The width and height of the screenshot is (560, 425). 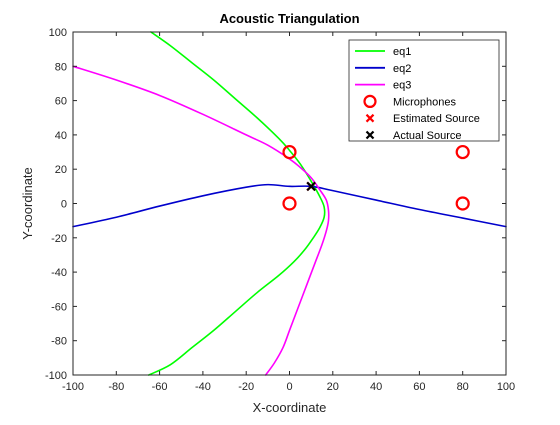 I want to click on marker-layer, so click(x=376, y=177).